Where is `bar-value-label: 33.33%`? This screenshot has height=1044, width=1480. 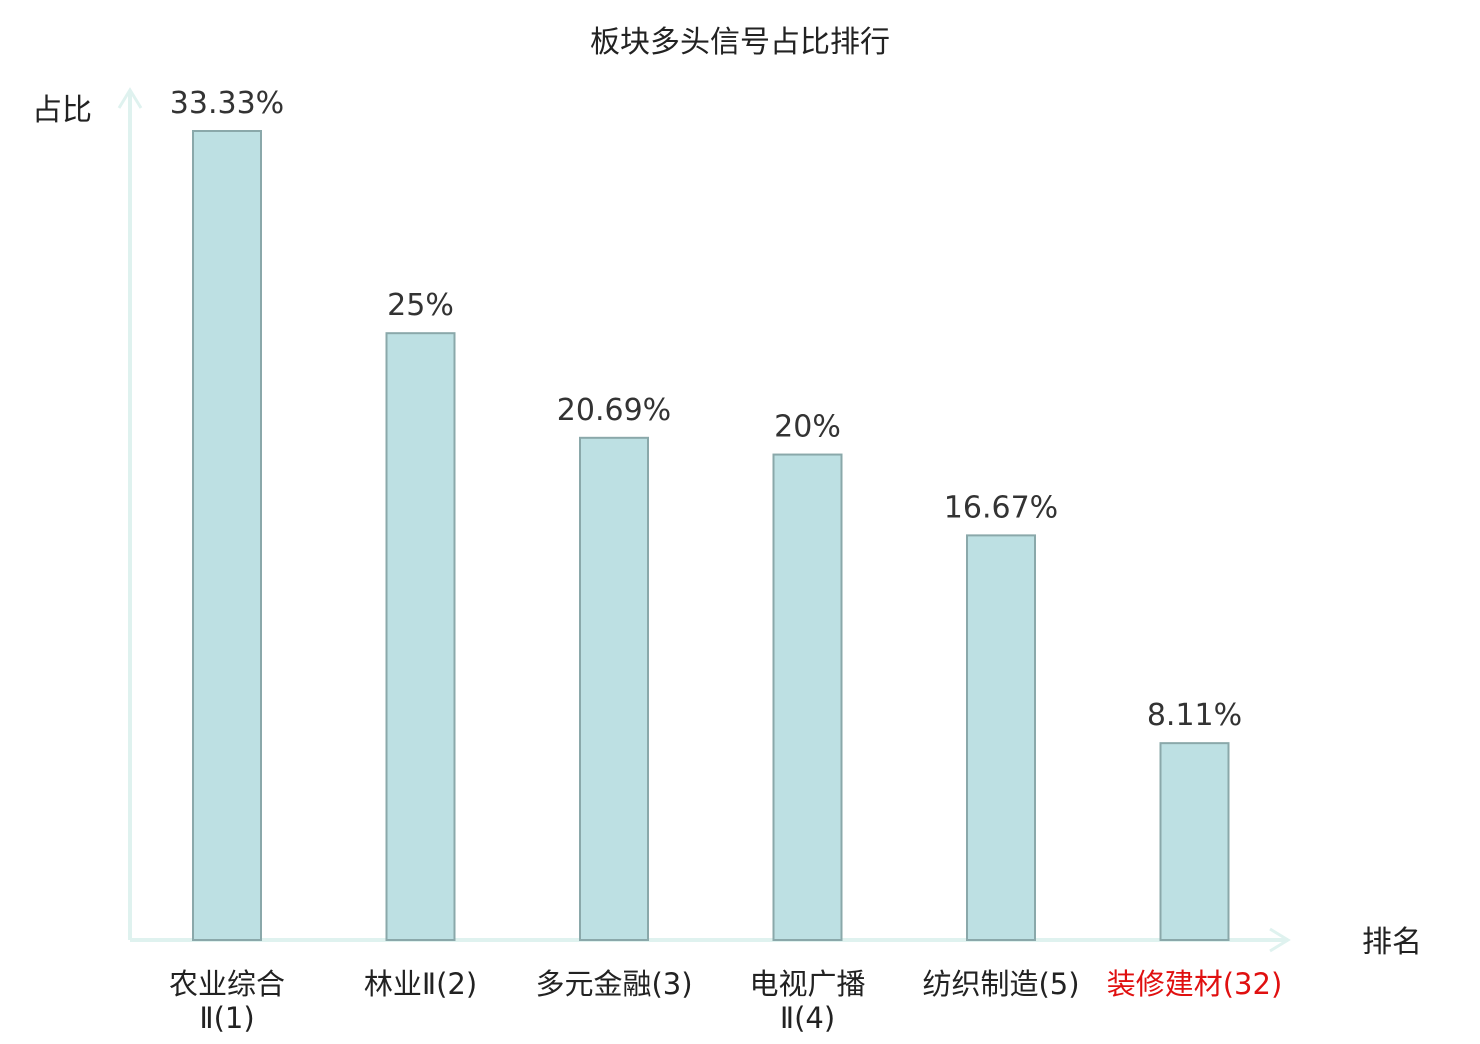 bar-value-label: 33.33% is located at coordinates (227, 103).